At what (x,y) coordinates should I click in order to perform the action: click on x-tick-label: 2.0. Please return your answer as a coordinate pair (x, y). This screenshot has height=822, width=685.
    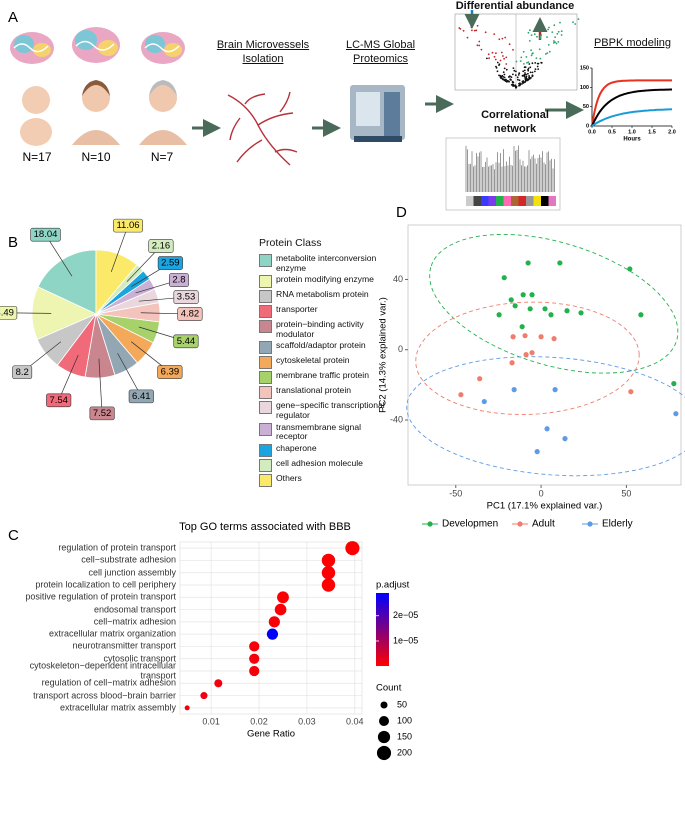
    Looking at the image, I should click on (672, 132).